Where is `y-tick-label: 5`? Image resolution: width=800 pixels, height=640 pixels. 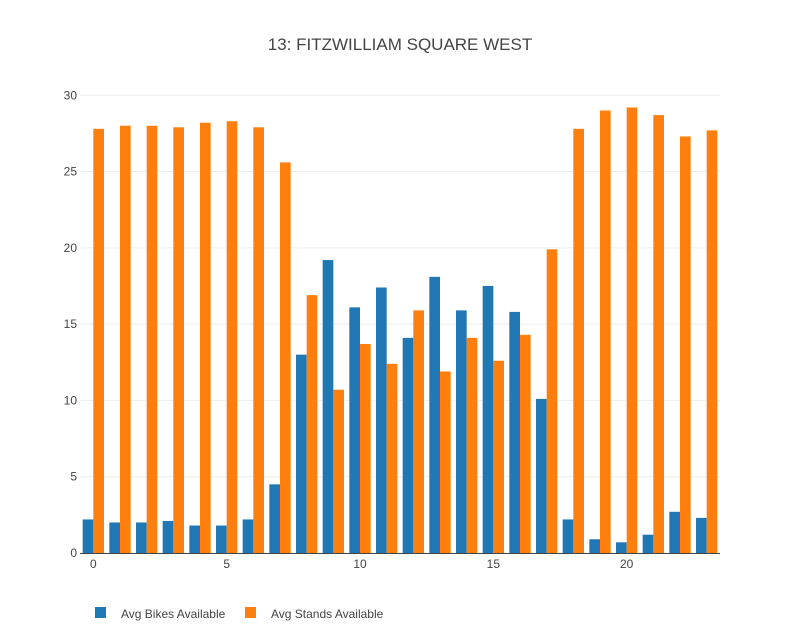
y-tick-label: 5 is located at coordinates (73, 477).